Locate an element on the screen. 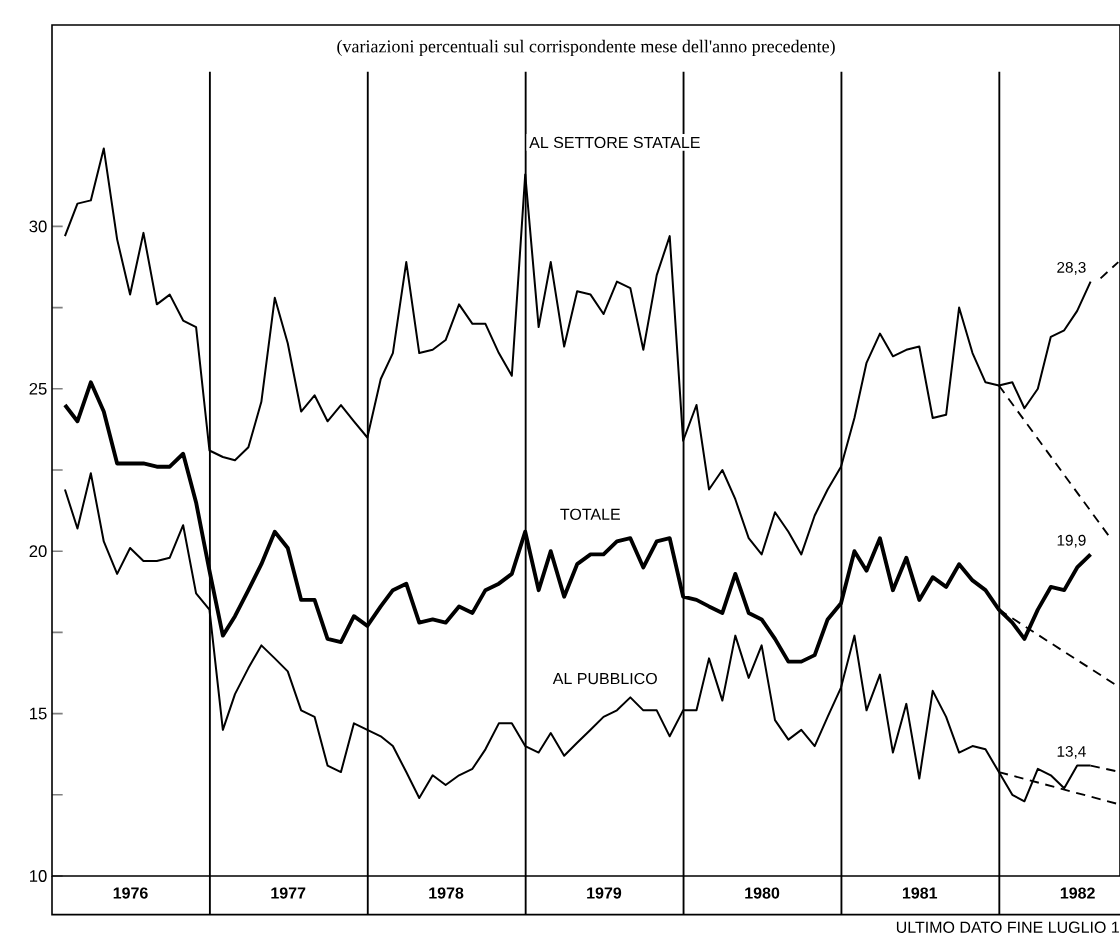 This screenshot has width=1120, height=949. x-tick-label: 1979 is located at coordinates (604, 893).